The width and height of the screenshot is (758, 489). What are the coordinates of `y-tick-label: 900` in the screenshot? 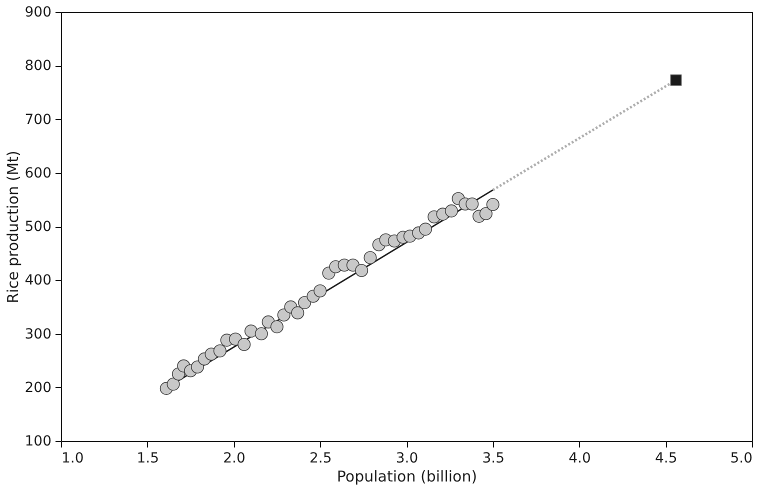 It's located at (38, 12).